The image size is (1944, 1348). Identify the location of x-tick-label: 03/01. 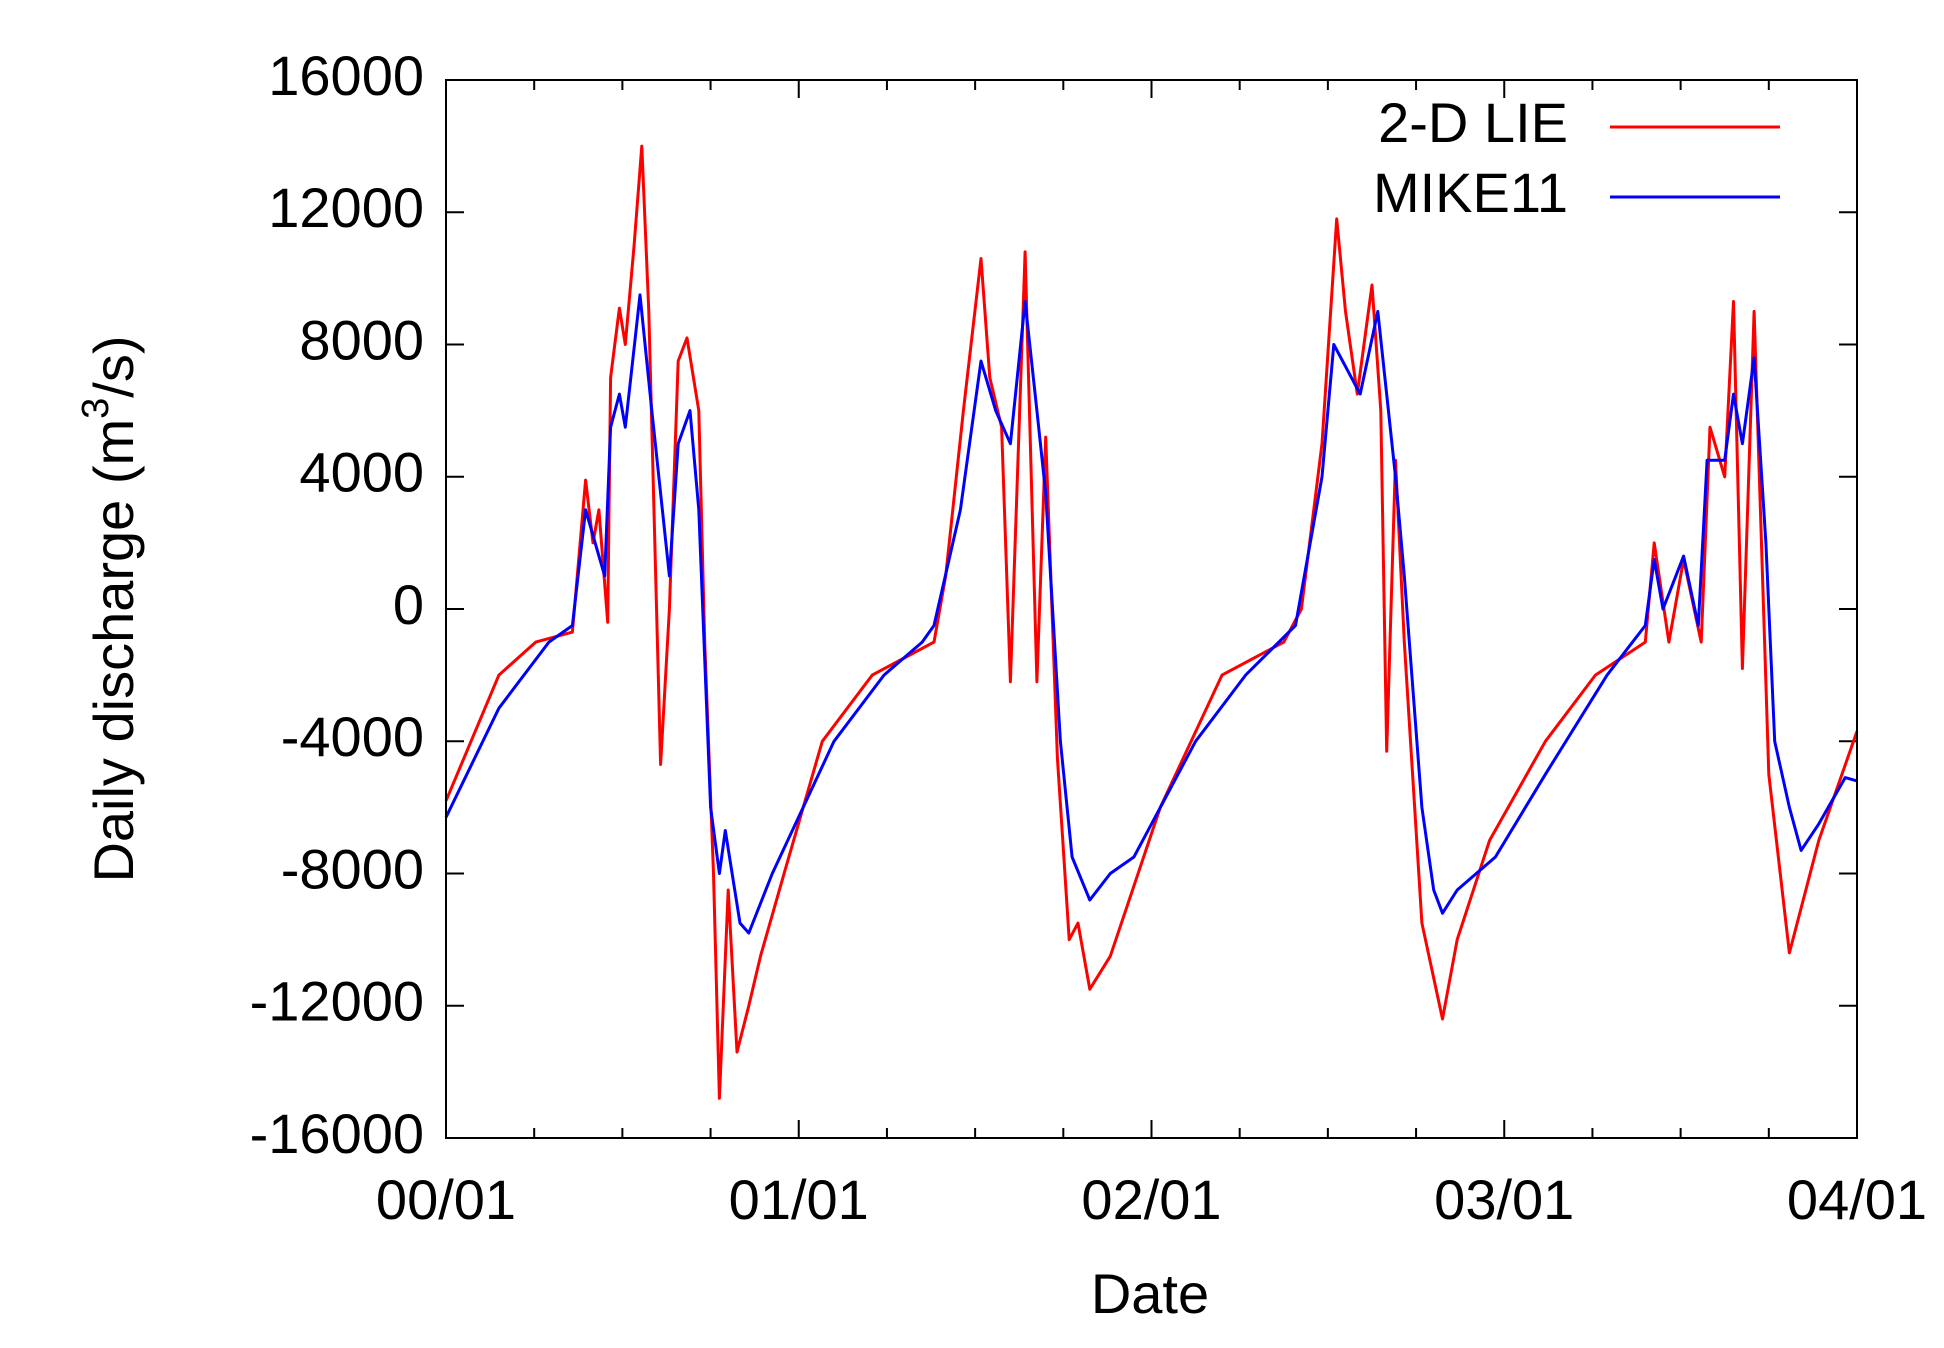
(1504, 1199).